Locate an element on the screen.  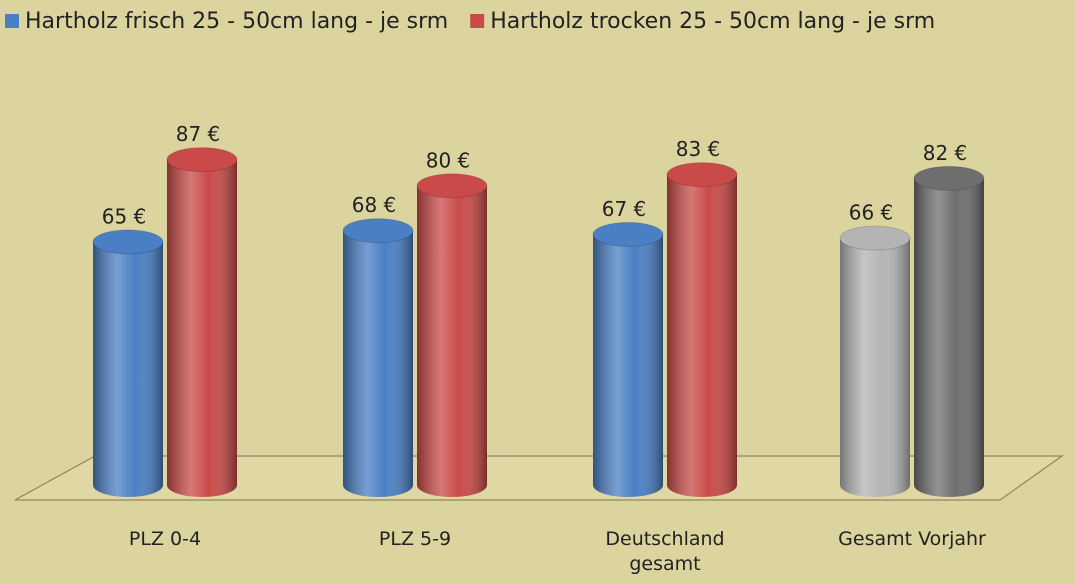
data-label: 87 € is located at coordinates (198, 134).